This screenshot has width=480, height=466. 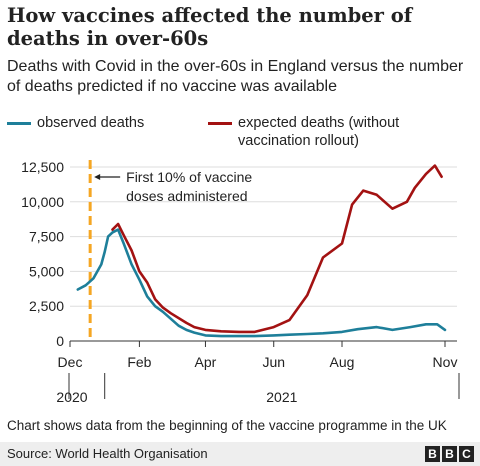 What do you see at coordinates (466, 454) in the screenshot?
I see `bbc-logo-letter-3: C` at bounding box center [466, 454].